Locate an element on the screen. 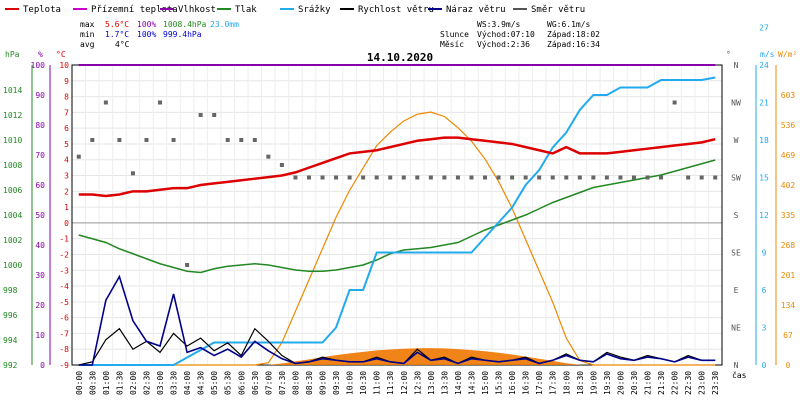 This screenshot has width=800, height=400. x-tick-label: 20:00 is located at coordinates (620, 383).